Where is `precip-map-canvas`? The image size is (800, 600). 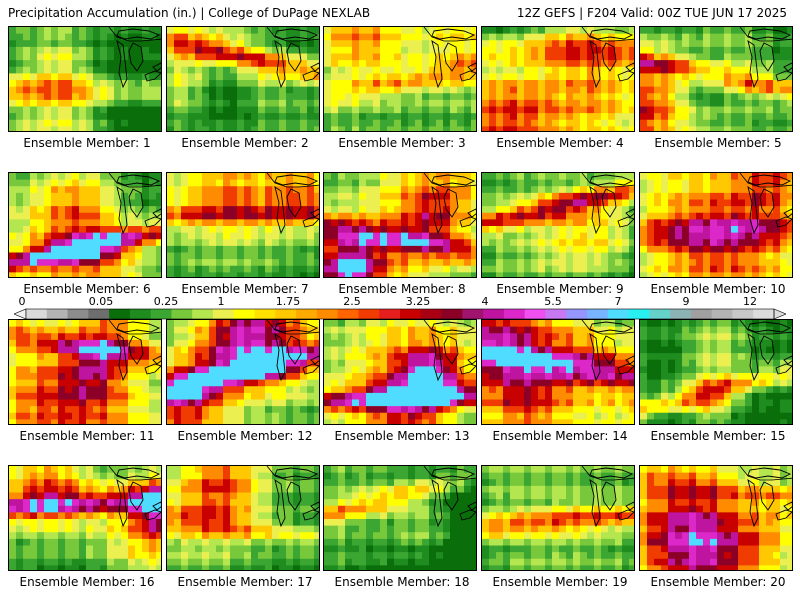
precip-map-canvas is located at coordinates (558, 372).